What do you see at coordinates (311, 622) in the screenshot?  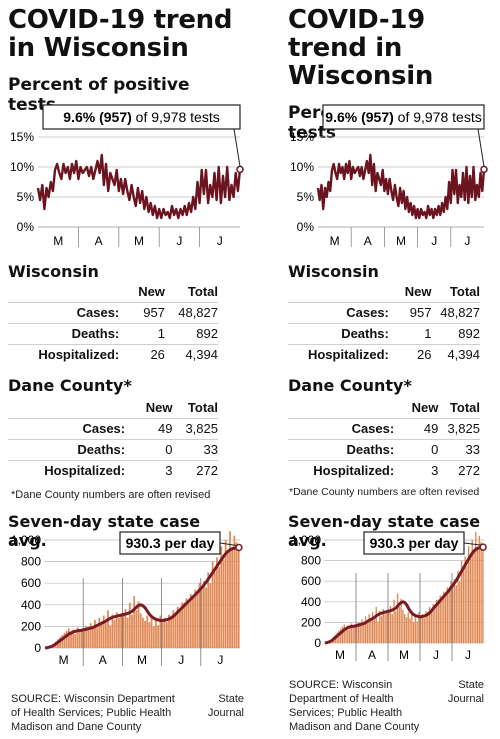 I see `y-tick-label: 200` at bounding box center [311, 622].